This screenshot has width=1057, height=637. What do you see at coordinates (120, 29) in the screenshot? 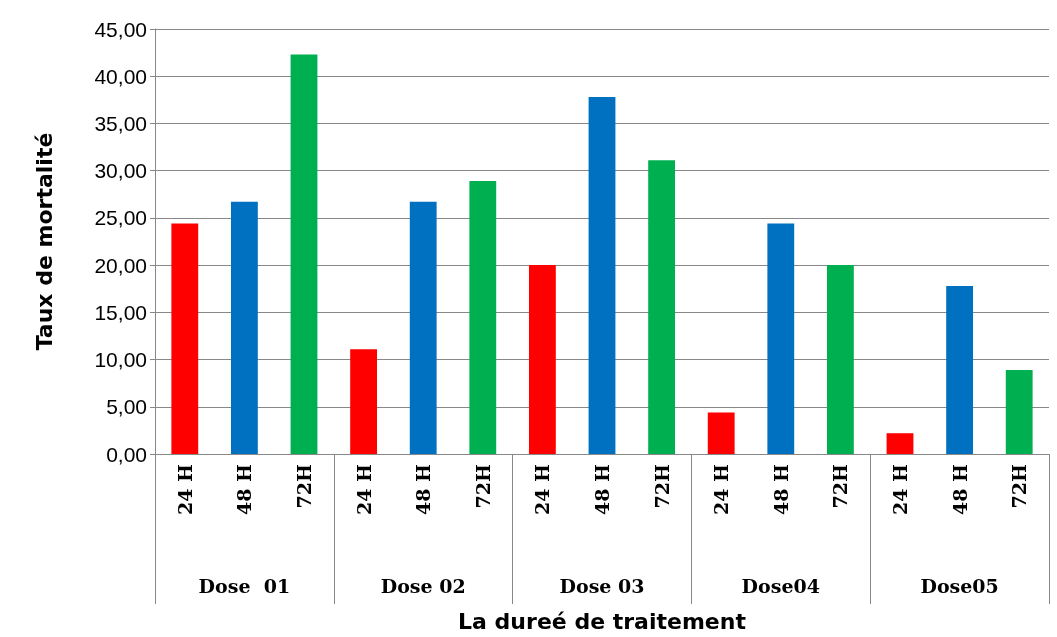
I see `y-tick-label: 45,00` at bounding box center [120, 29].